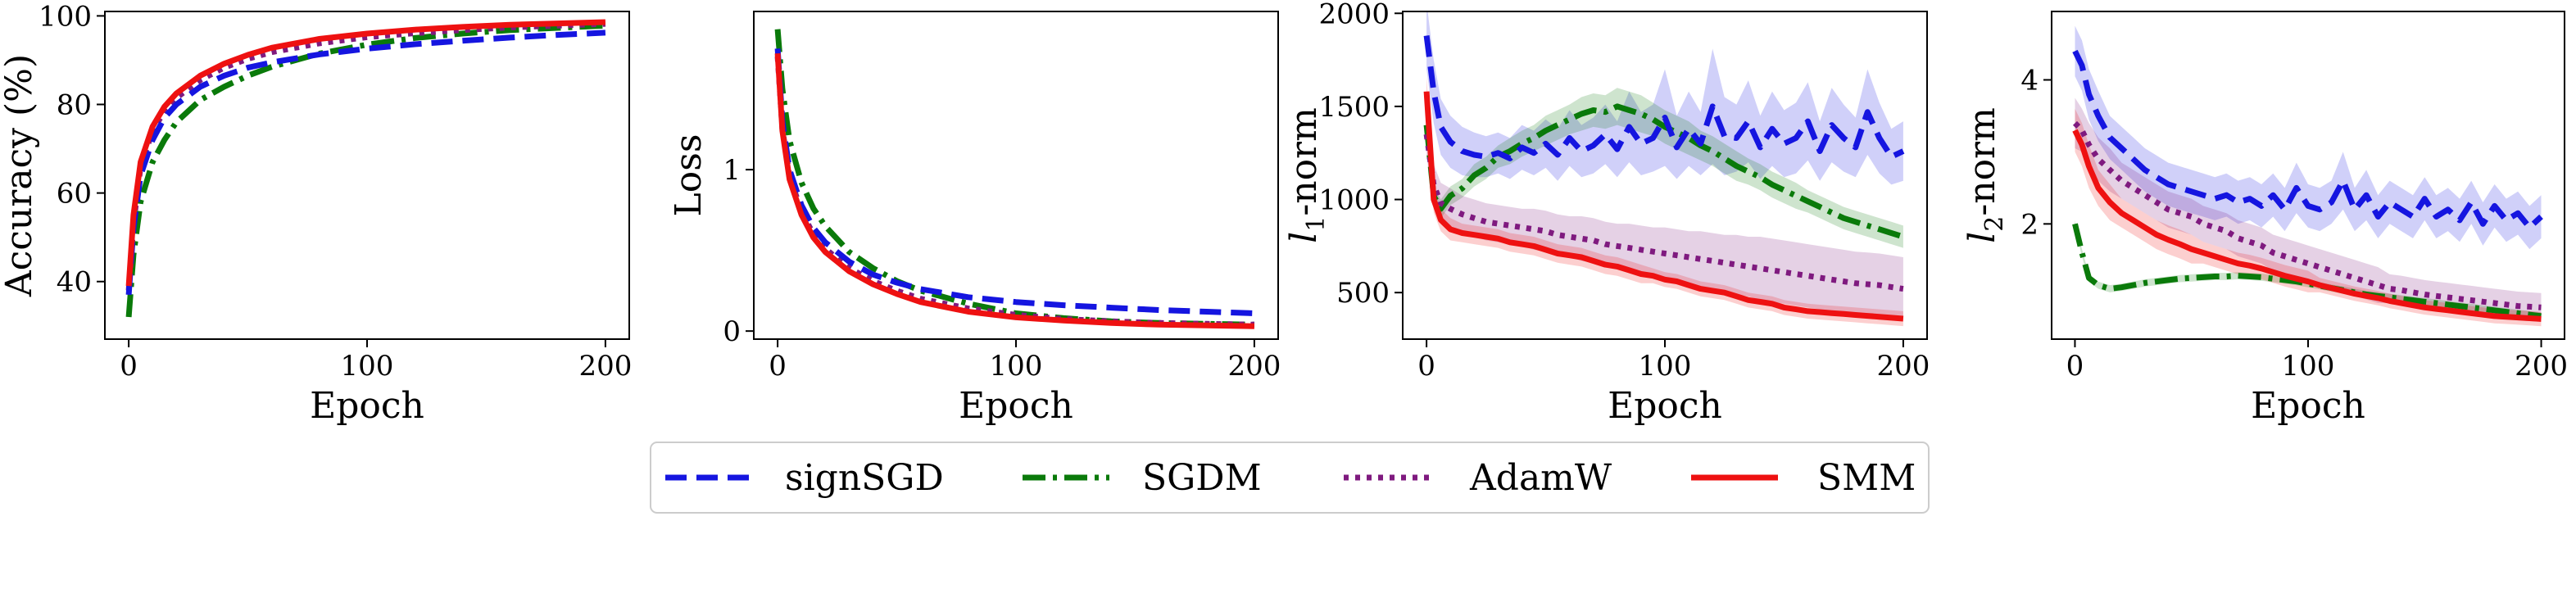 This screenshot has height=616, width=2576. Describe the element at coordinates (1985, 175) in the screenshot. I see `y-axis-label: l2-norm` at that location.